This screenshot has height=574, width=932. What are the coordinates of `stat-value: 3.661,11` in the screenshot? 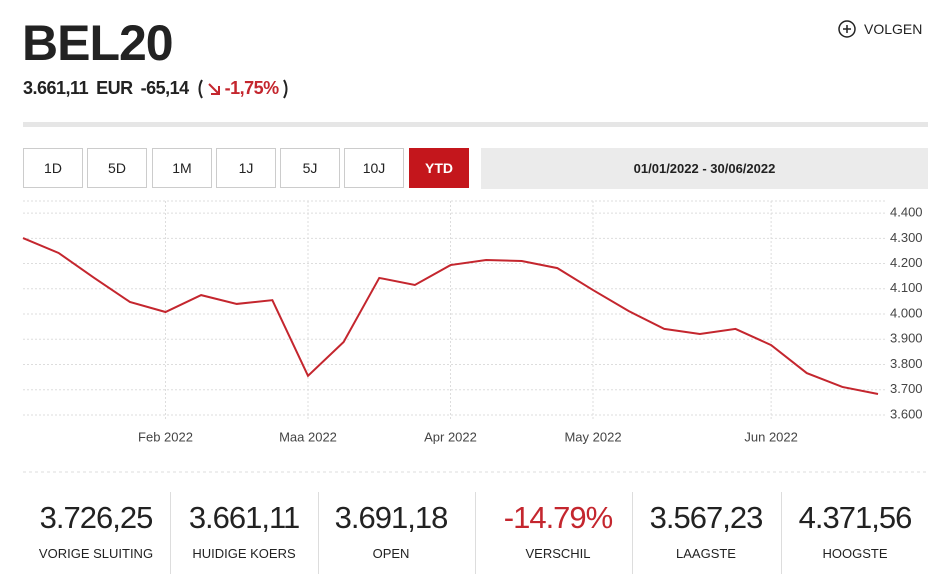 It's located at (244, 517).